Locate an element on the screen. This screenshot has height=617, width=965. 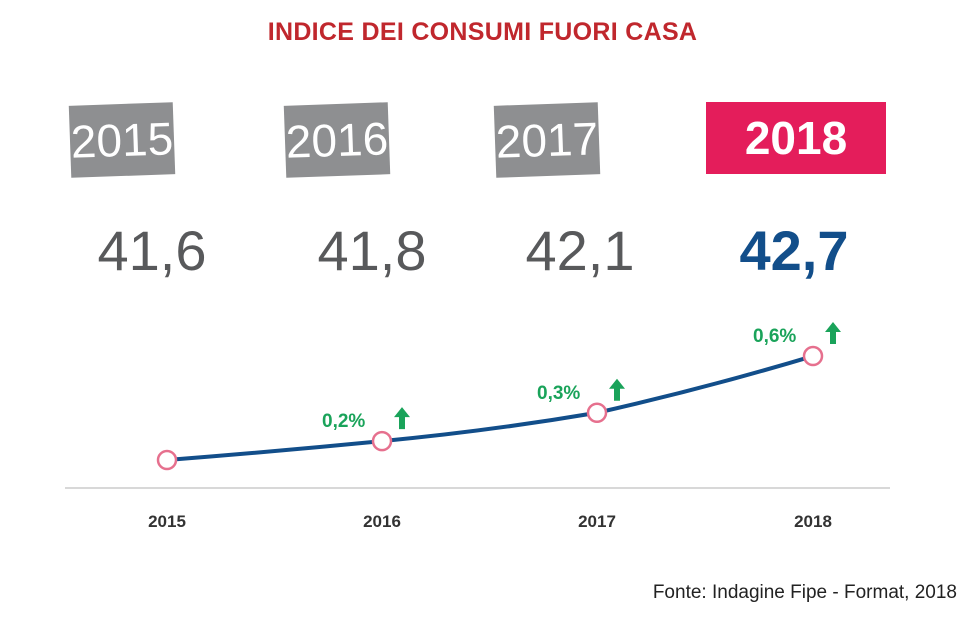
year-box-2018: 2018 is located at coordinates (796, 138).